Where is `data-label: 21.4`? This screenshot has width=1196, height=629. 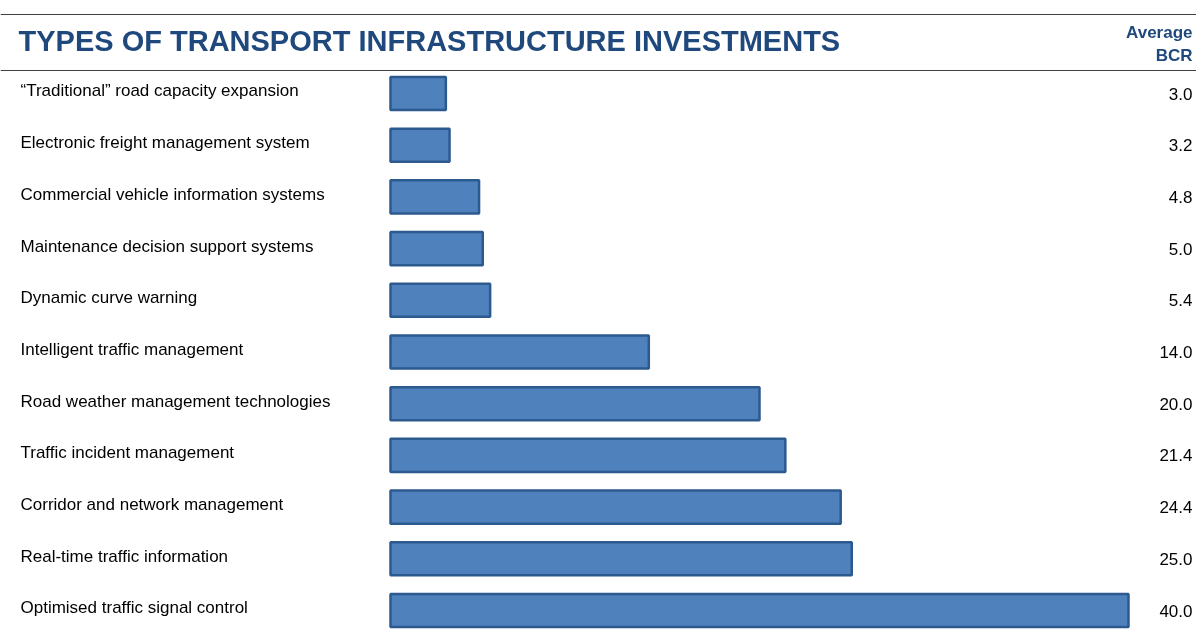 data-label: 21.4 is located at coordinates (1176, 456).